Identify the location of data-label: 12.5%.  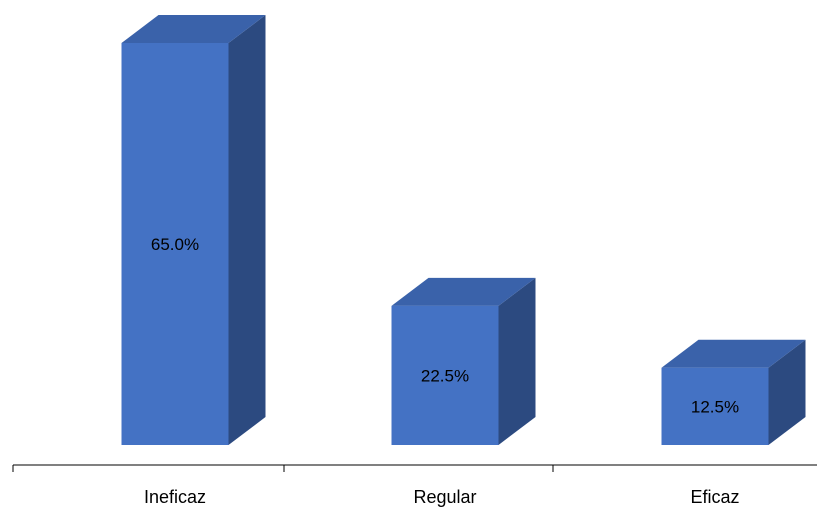
(715, 406).